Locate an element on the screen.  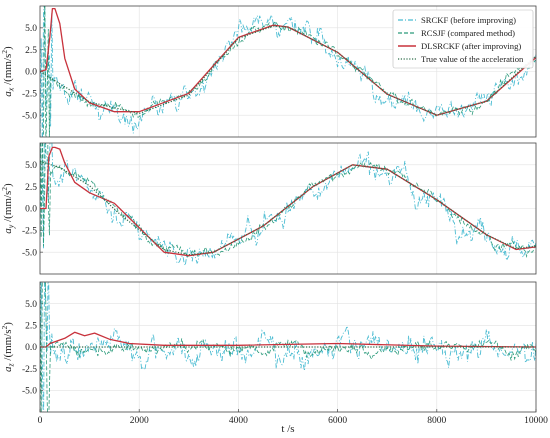
y-axis-label: az /(mm/s2) is located at coordinates (8, 347).